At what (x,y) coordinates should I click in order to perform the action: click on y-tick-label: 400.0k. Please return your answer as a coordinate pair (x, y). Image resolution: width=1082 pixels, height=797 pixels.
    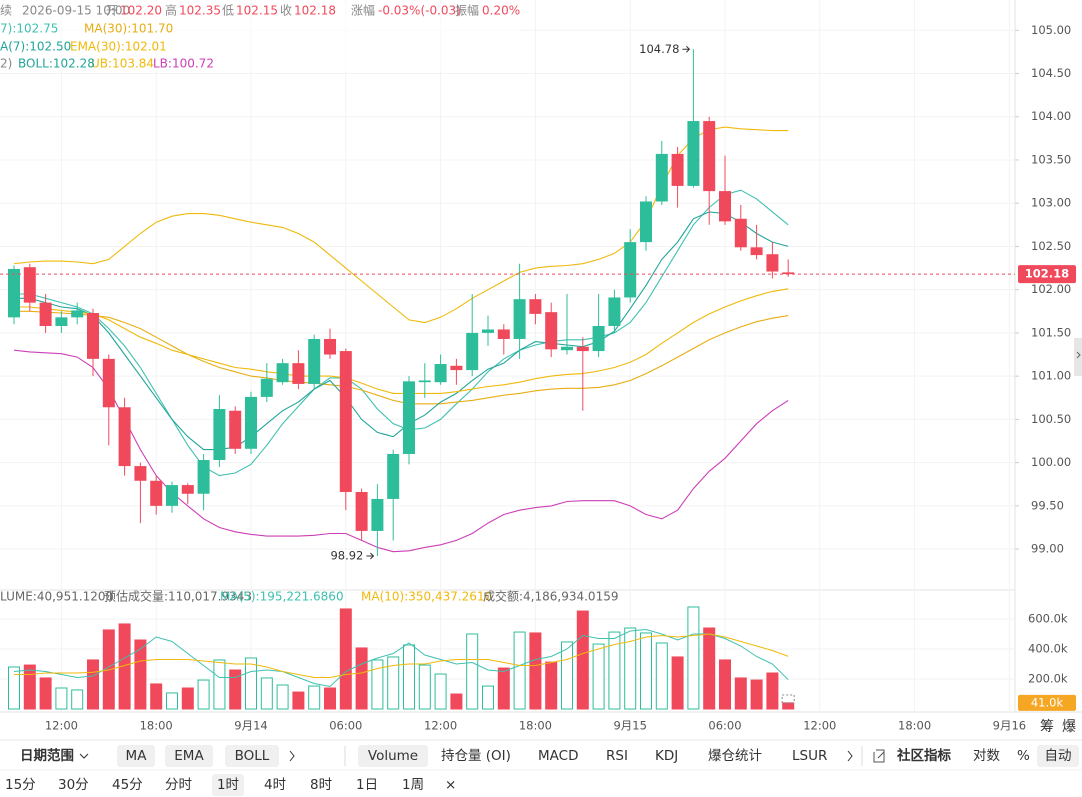
    Looking at the image, I should click on (1048, 649).